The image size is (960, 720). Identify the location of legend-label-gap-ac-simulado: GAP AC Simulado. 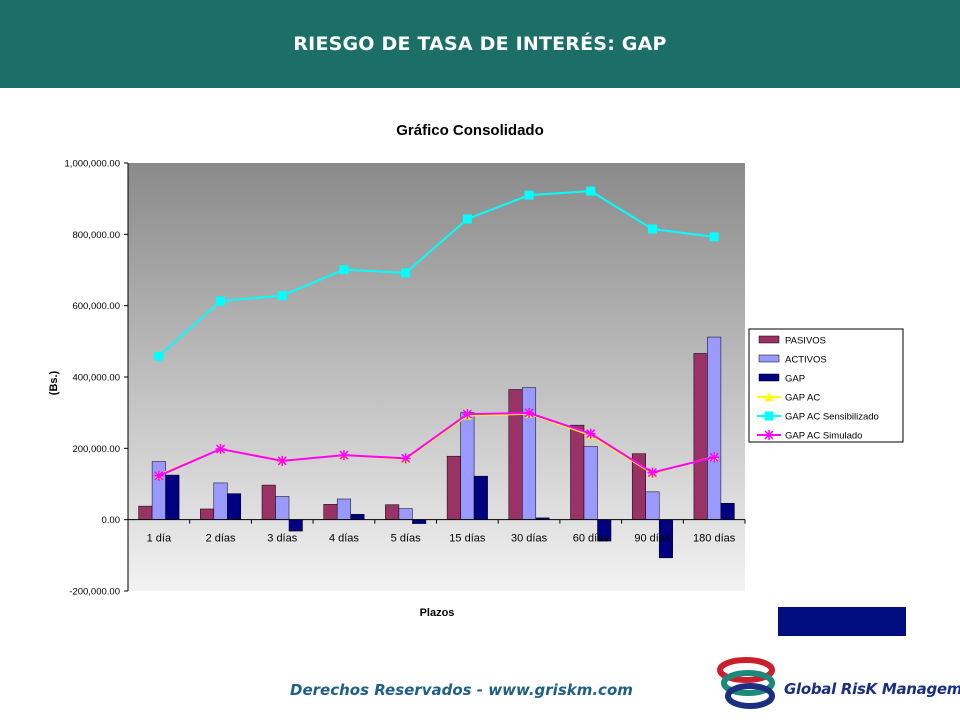
(823, 436).